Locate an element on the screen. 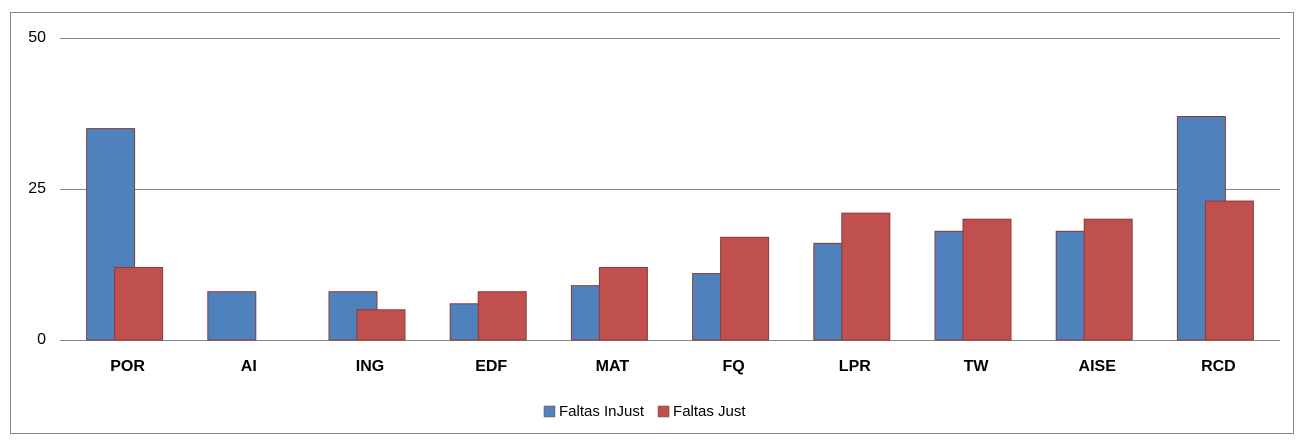  x-tick-label: POR is located at coordinates (127, 366).